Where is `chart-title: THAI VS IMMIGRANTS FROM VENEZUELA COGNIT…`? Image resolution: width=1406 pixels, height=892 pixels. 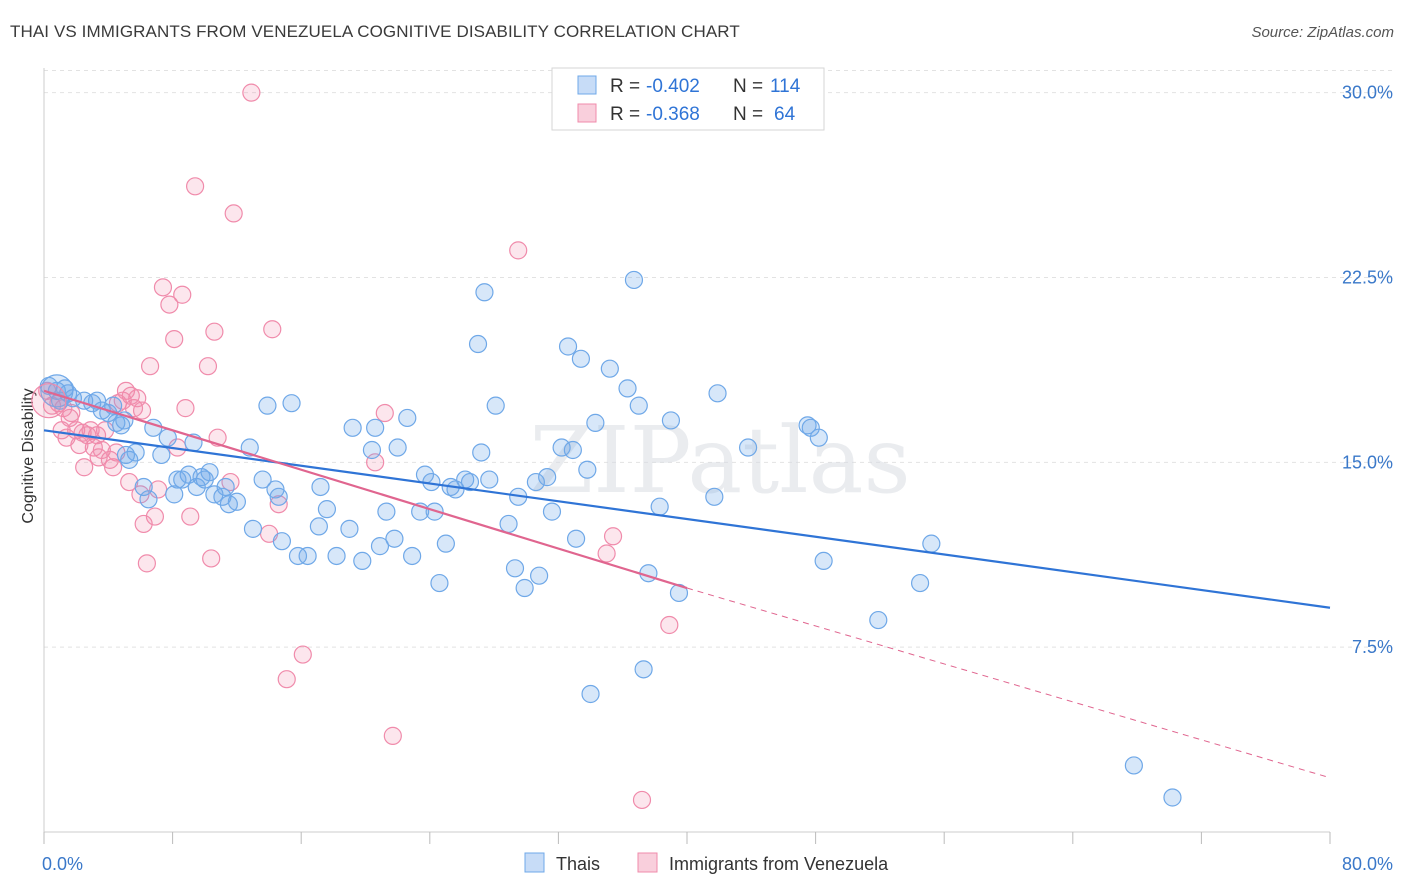
chart-title: THAI VS IMMIGRANTS FROM VENEZUELA COGNIT… is located at coordinates (375, 31).